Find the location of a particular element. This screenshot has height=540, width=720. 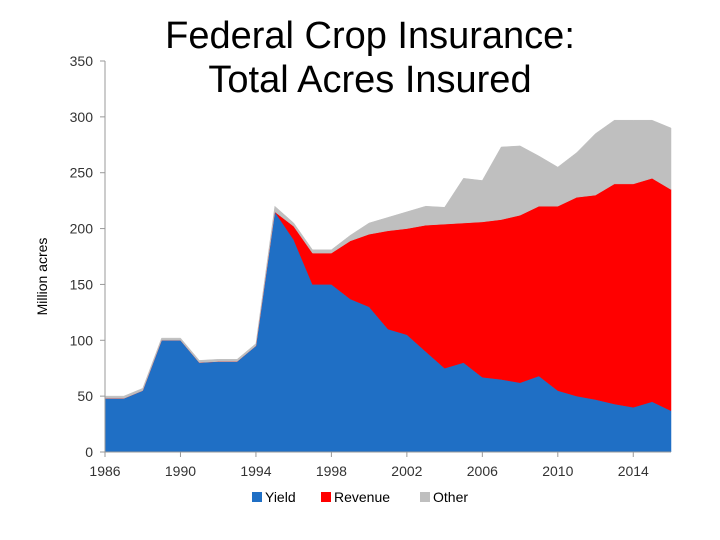

y-tick-label: 350 is located at coordinates (82, 61).